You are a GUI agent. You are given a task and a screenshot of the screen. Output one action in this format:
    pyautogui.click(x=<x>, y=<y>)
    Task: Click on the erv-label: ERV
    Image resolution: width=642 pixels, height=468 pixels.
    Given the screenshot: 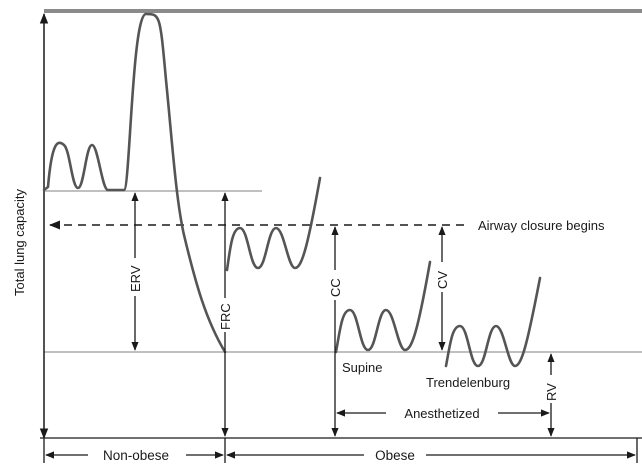 What is the action you would take?
    pyautogui.click(x=135, y=278)
    